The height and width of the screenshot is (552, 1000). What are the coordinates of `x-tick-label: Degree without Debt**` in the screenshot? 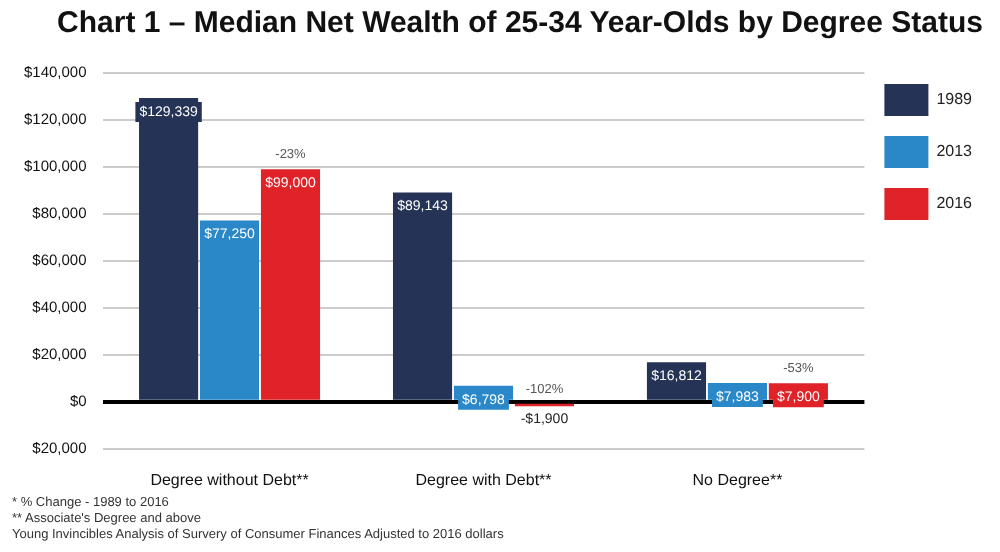 It's located at (229, 479).